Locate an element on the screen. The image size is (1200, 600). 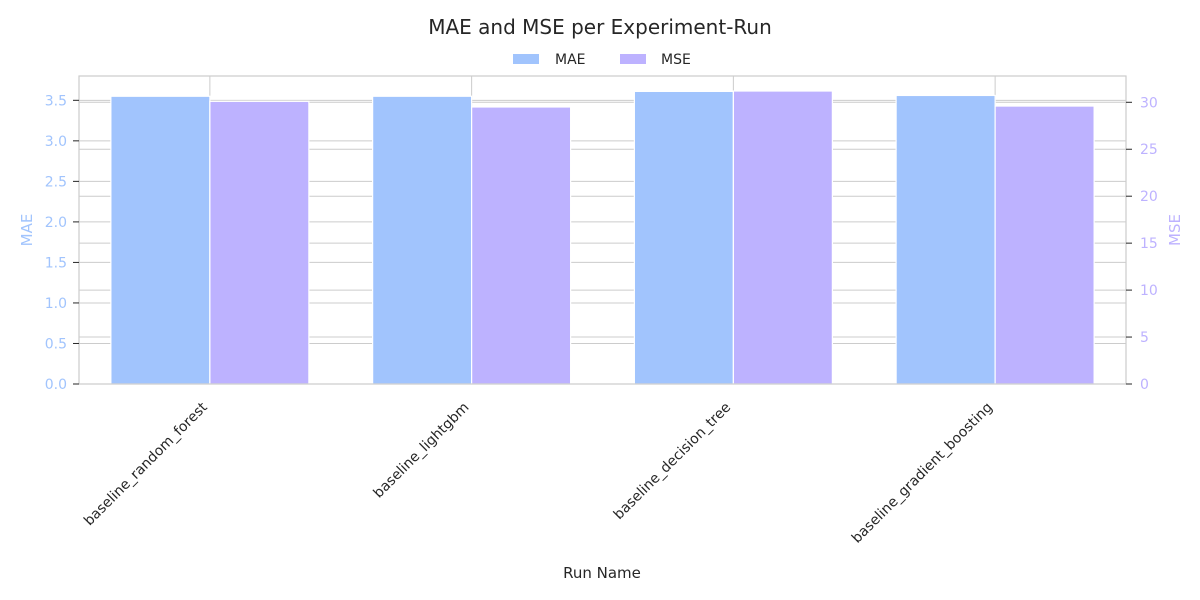
left-tick-label-7: 3.5 is located at coordinates (56, 101).